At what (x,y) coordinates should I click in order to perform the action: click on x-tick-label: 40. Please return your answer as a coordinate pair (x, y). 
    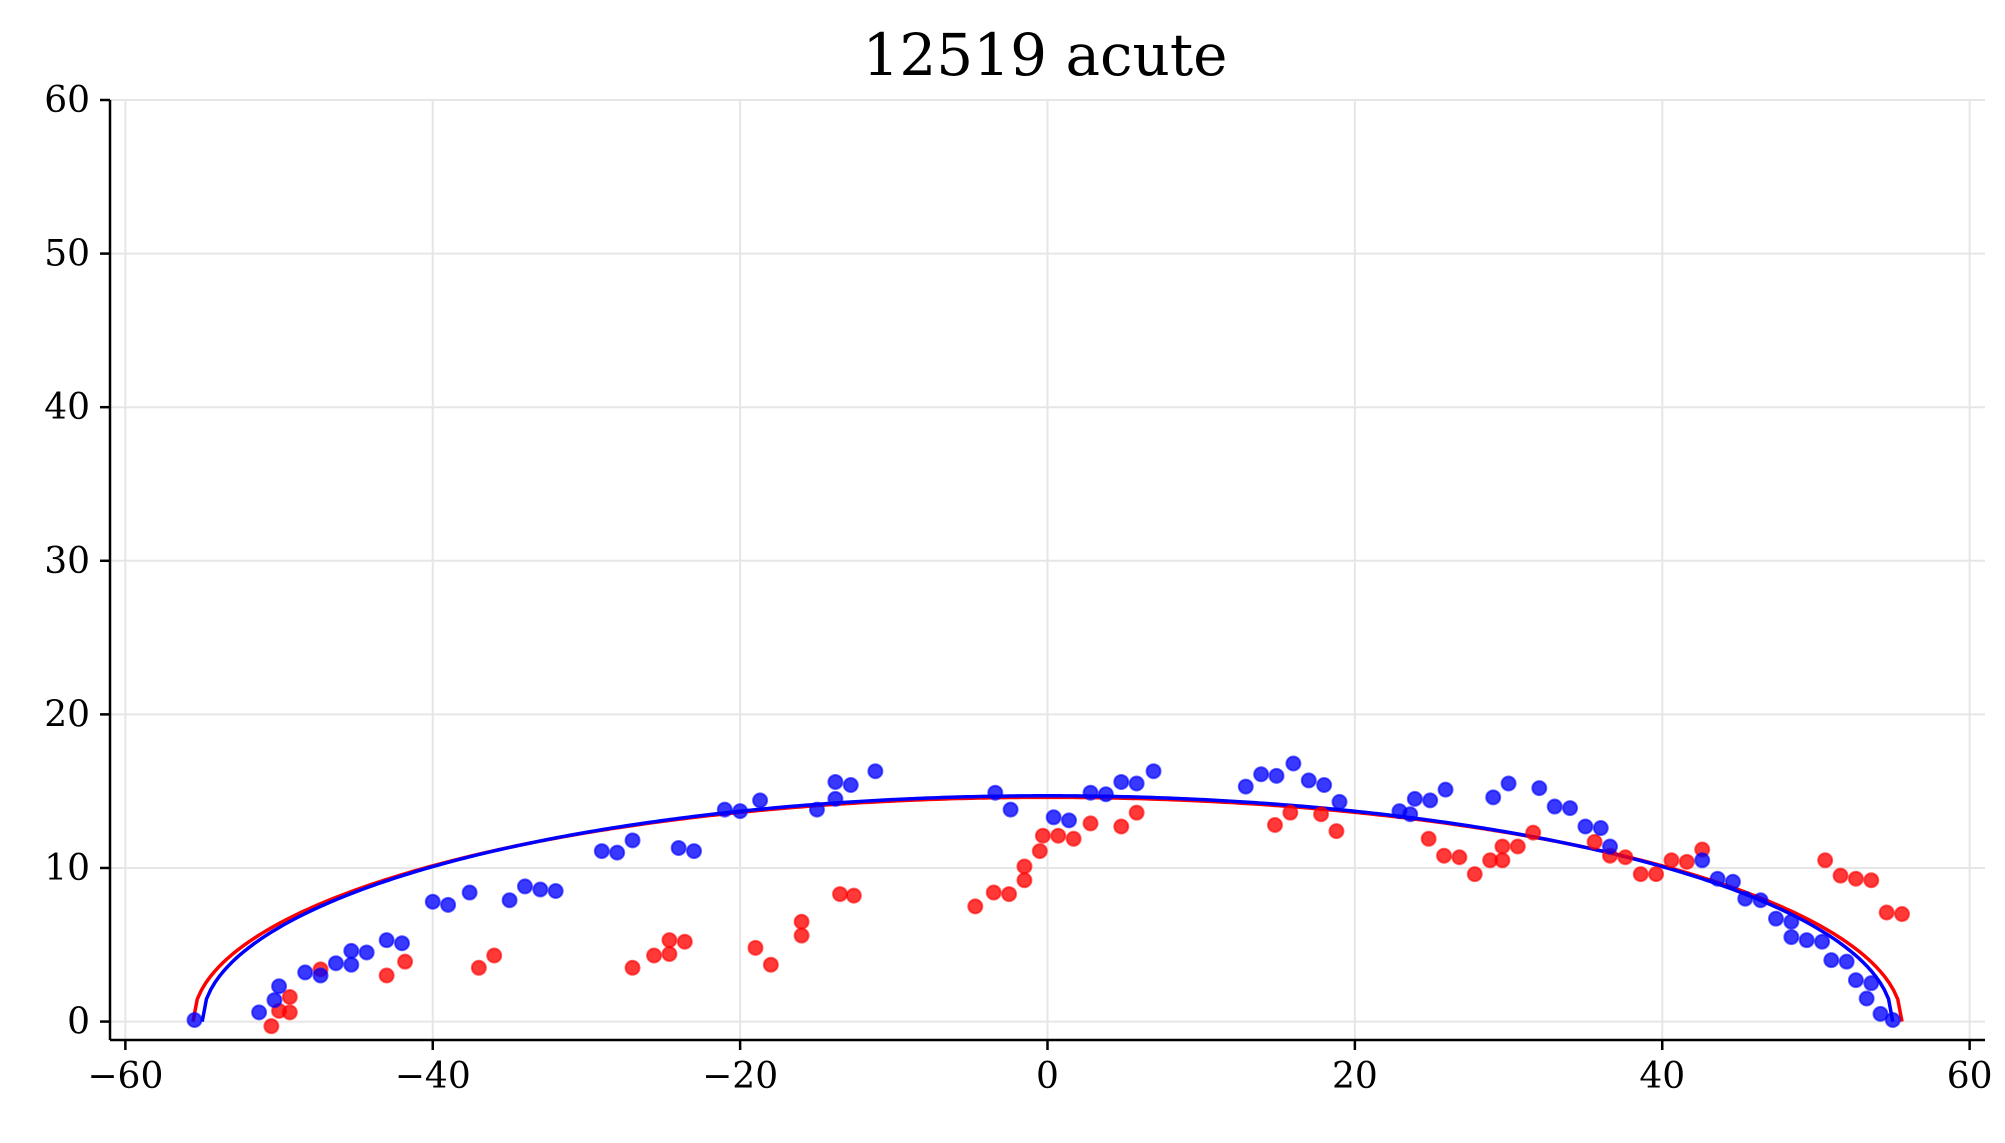
    Looking at the image, I should click on (1662, 1076).